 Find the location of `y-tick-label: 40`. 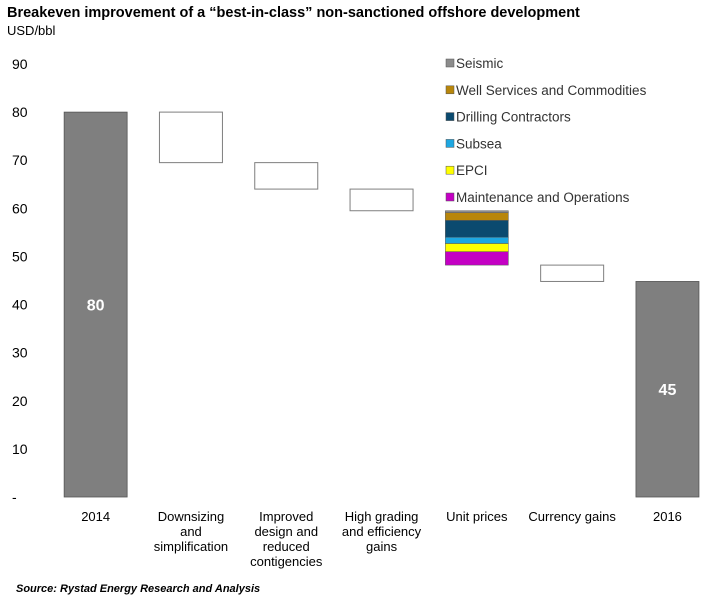

y-tick-label: 40 is located at coordinates (20, 305).